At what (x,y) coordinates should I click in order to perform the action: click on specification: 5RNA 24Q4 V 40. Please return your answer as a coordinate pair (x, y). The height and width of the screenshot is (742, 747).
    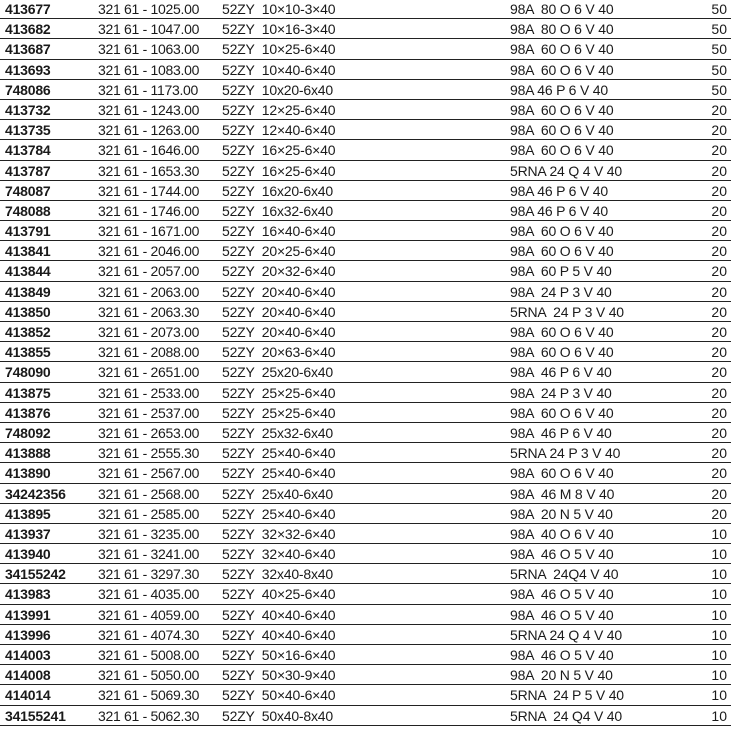
    Looking at the image, I should click on (564, 574).